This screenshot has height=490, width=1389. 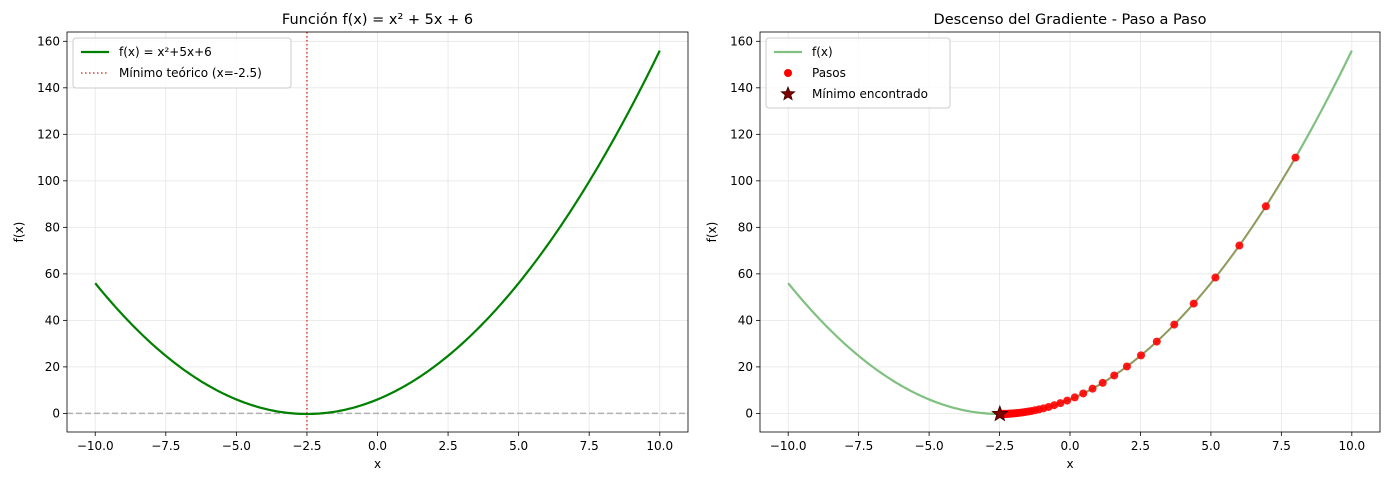 What do you see at coordinates (788, 93) in the screenshot?
I see `legend-marker-star` at bounding box center [788, 93].